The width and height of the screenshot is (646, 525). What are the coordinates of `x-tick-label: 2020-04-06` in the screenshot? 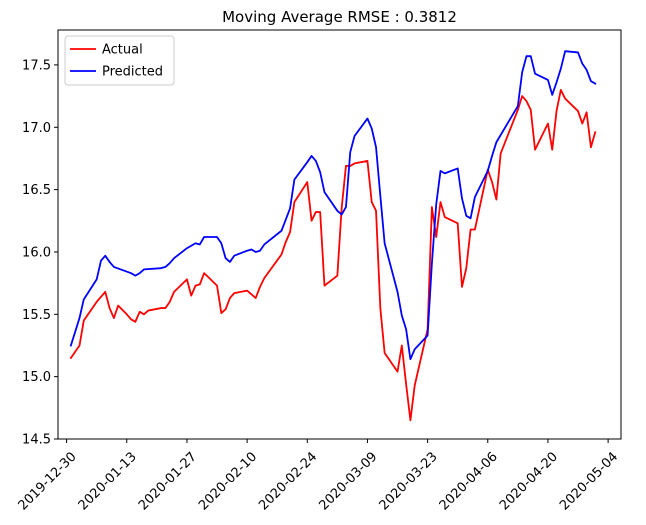 It's located at (469, 481).